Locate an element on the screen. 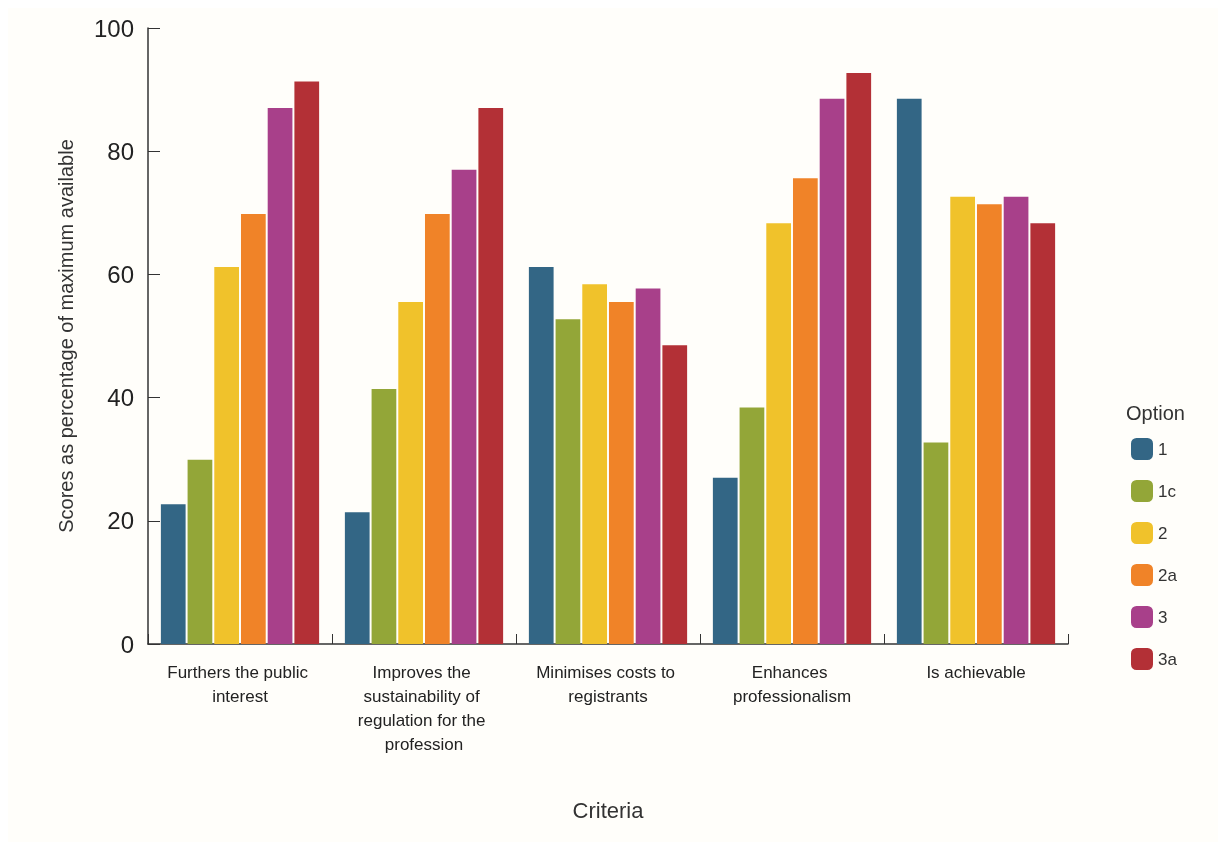  x-tick-label: Minimises costs to registrants is located at coordinates (608, 684).